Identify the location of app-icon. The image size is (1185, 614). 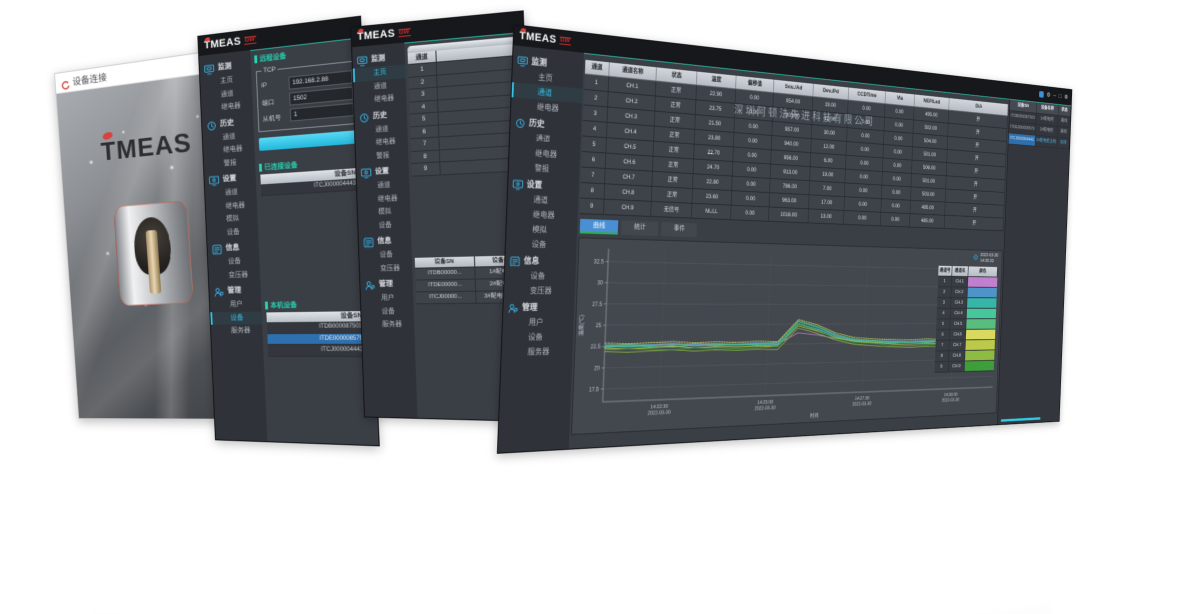
(1041, 94).